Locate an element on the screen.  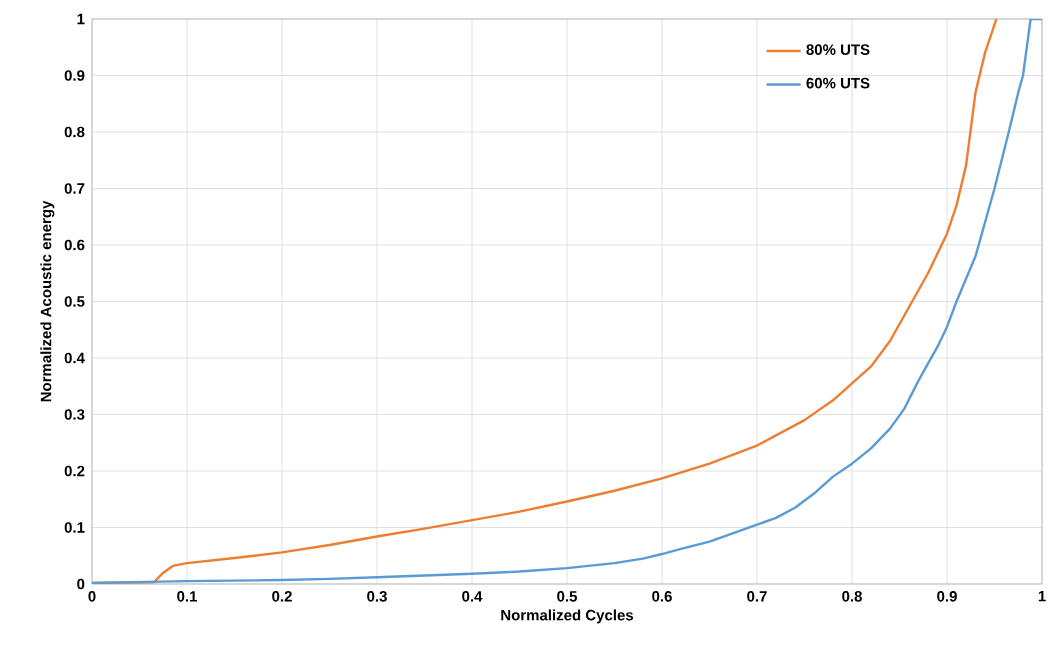
y-axis-title: Normalized Acoustic energy is located at coordinates (47, 301).